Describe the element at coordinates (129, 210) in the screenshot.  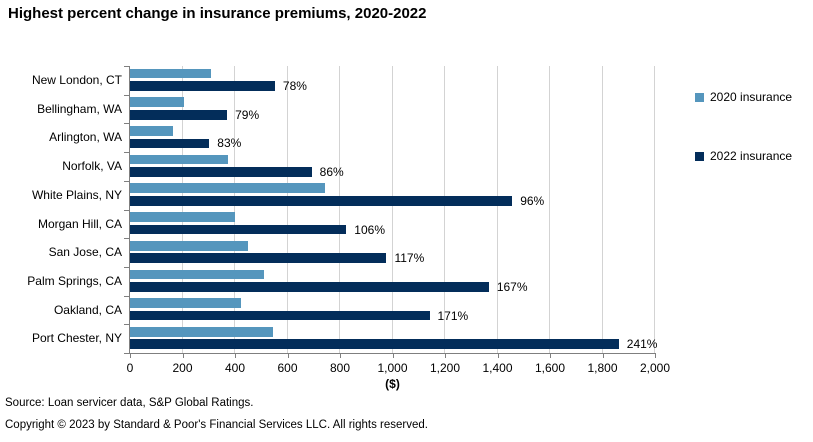
I see `y-axis-line` at that location.